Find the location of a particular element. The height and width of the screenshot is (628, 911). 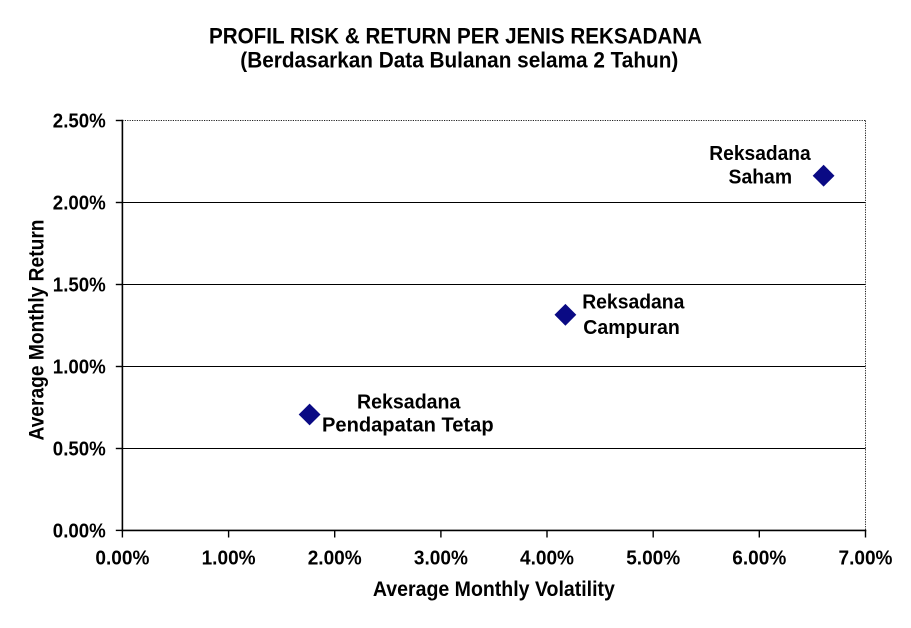

svg-text: 4.00% is located at coordinates (547, 558).